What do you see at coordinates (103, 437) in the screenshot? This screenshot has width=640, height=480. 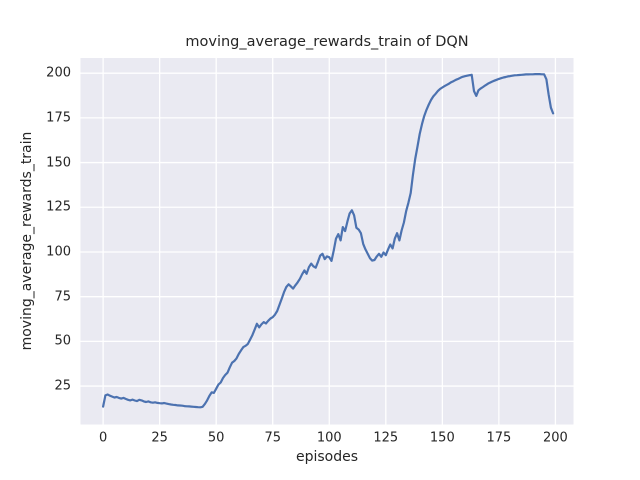 I see `x-tick-label: 0` at bounding box center [103, 437].